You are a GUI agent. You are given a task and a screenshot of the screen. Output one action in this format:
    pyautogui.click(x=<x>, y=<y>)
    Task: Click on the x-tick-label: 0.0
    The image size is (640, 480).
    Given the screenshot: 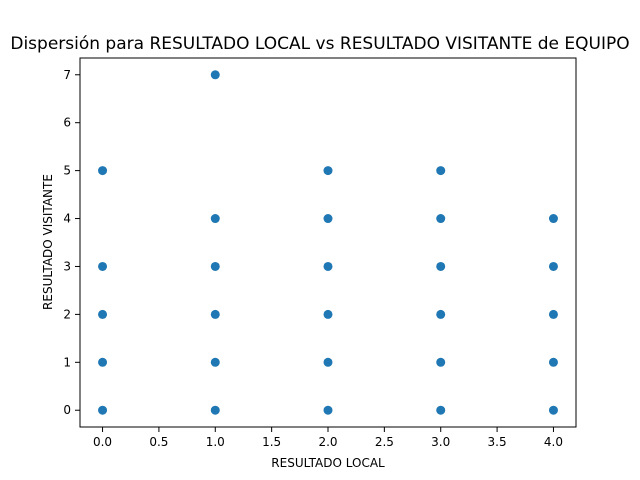 What is the action you would take?
    pyautogui.click(x=102, y=442)
    